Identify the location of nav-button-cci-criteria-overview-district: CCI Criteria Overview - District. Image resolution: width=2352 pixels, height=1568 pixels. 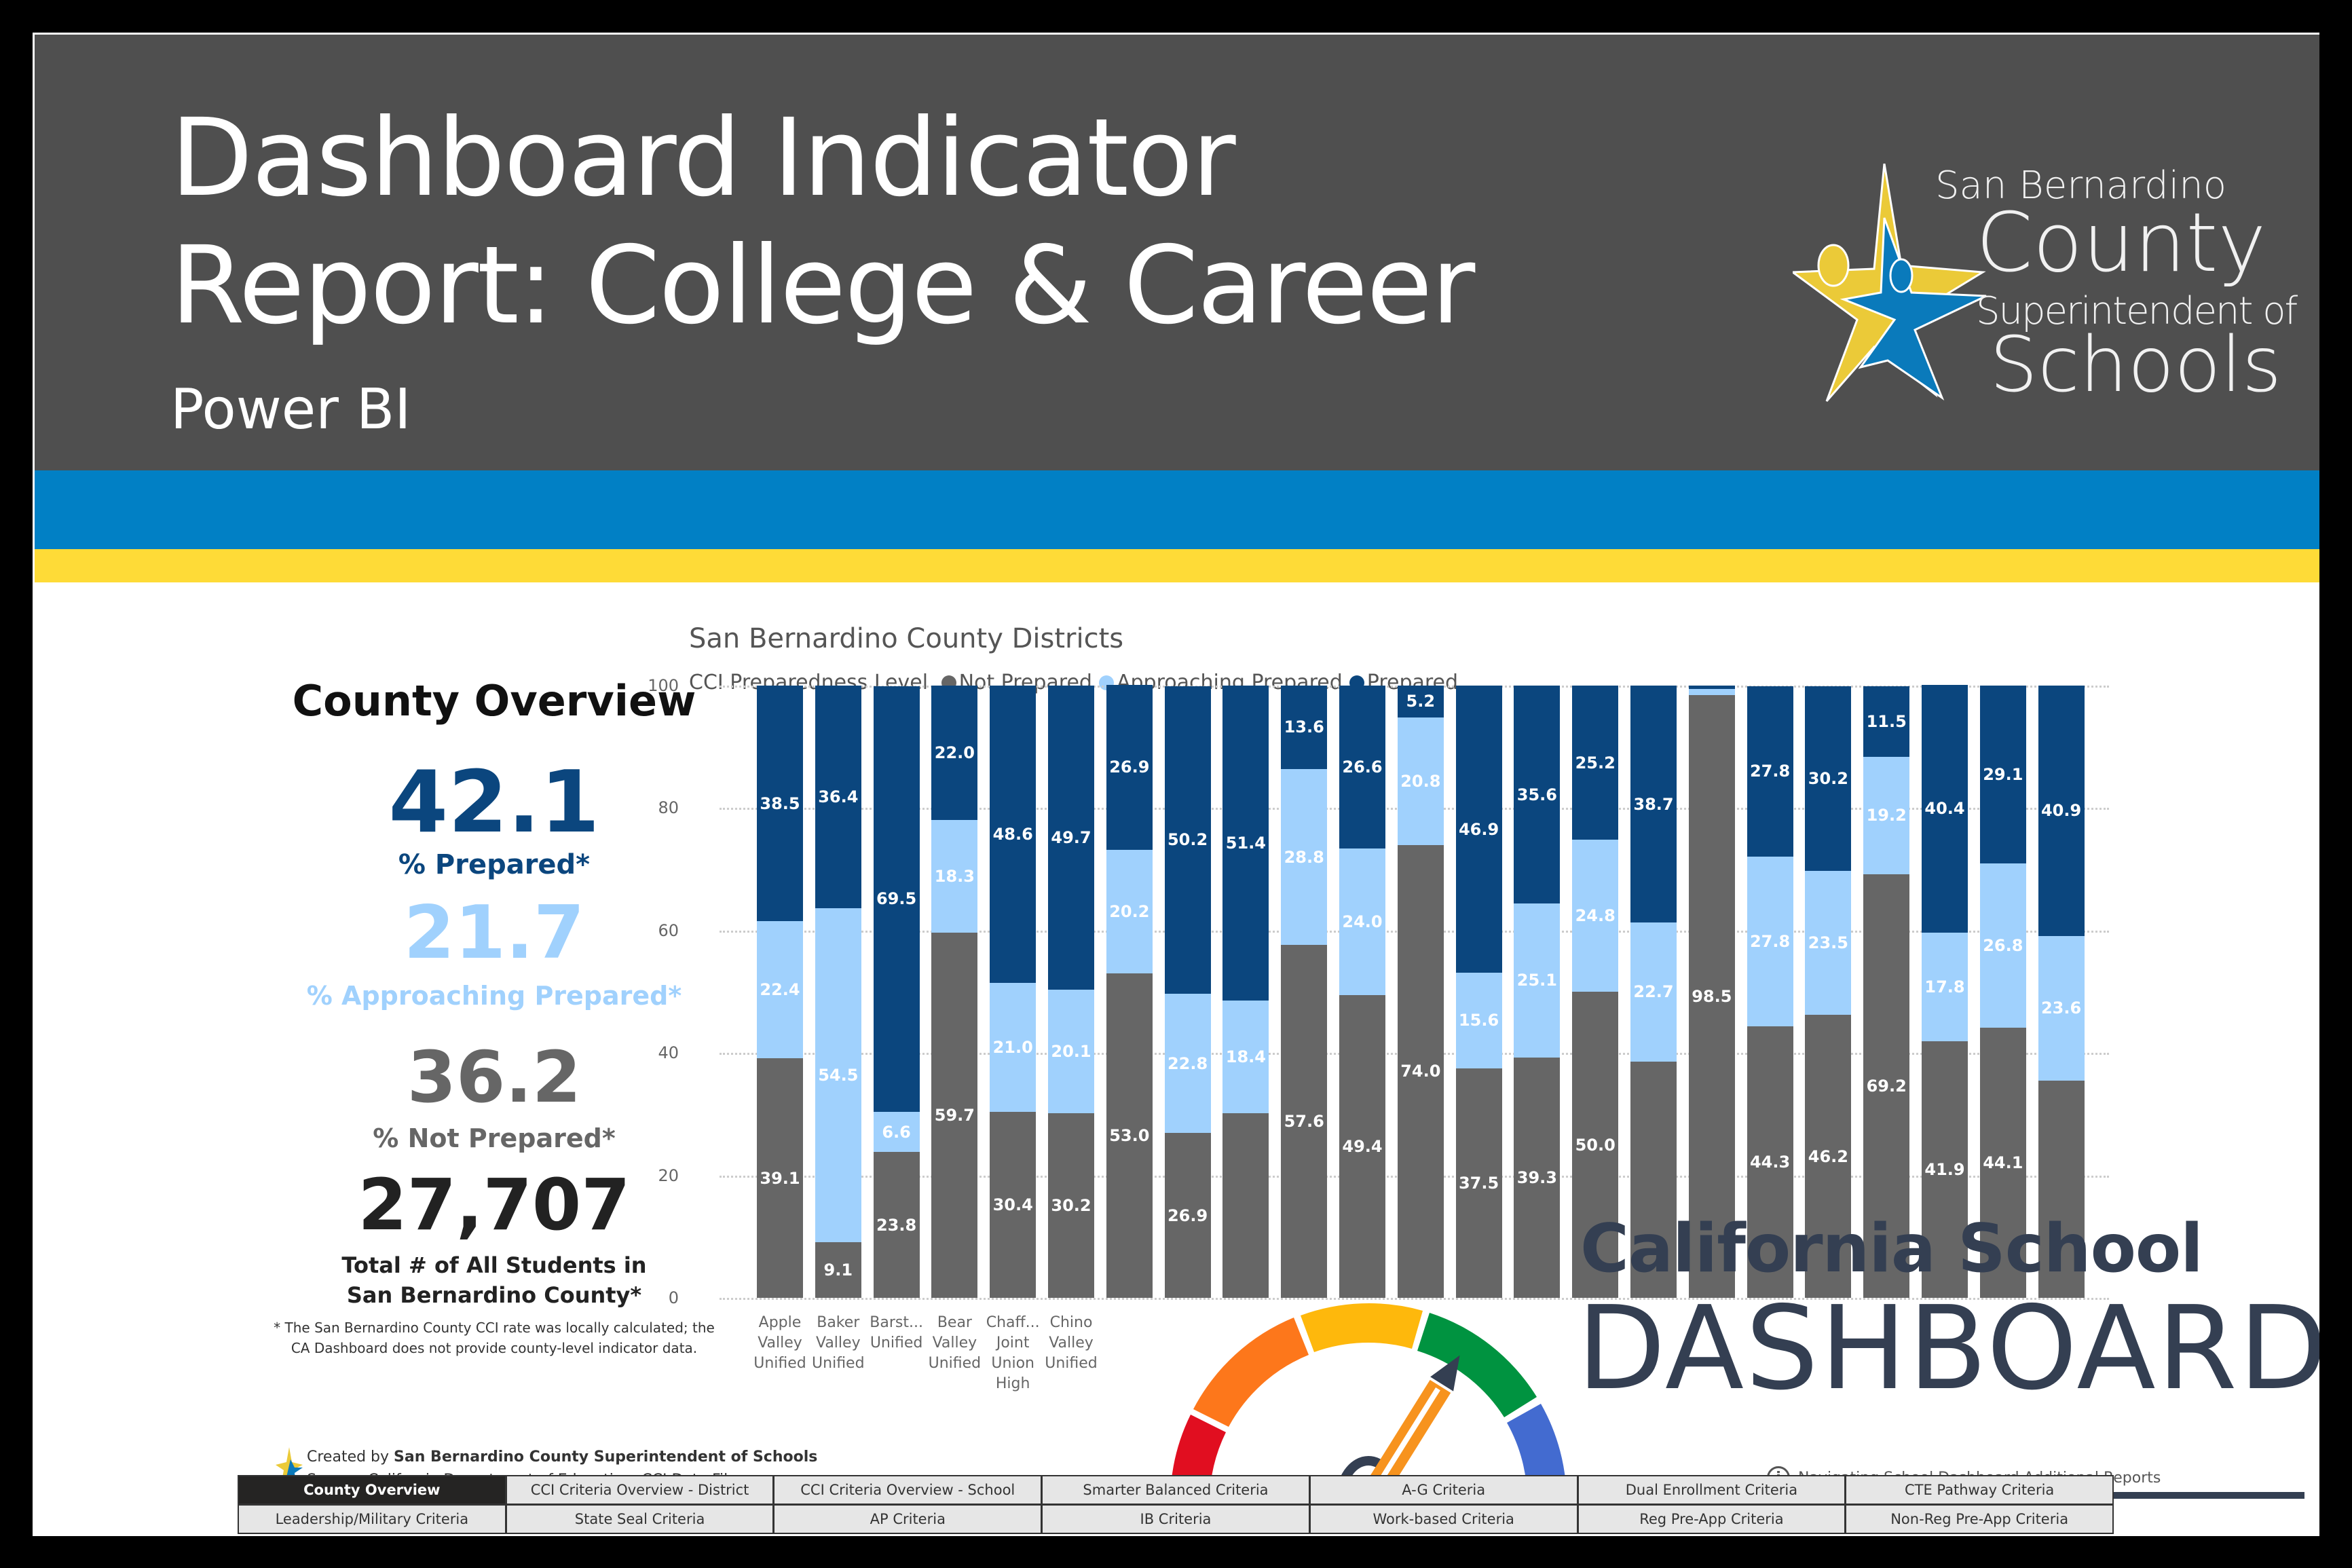
(640, 1490).